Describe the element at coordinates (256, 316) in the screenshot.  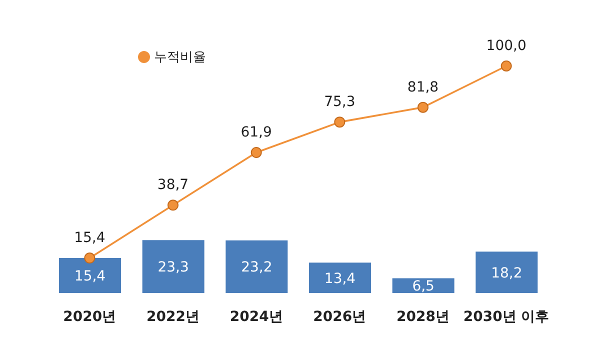
I see `x-tick-label: 2024년` at that location.